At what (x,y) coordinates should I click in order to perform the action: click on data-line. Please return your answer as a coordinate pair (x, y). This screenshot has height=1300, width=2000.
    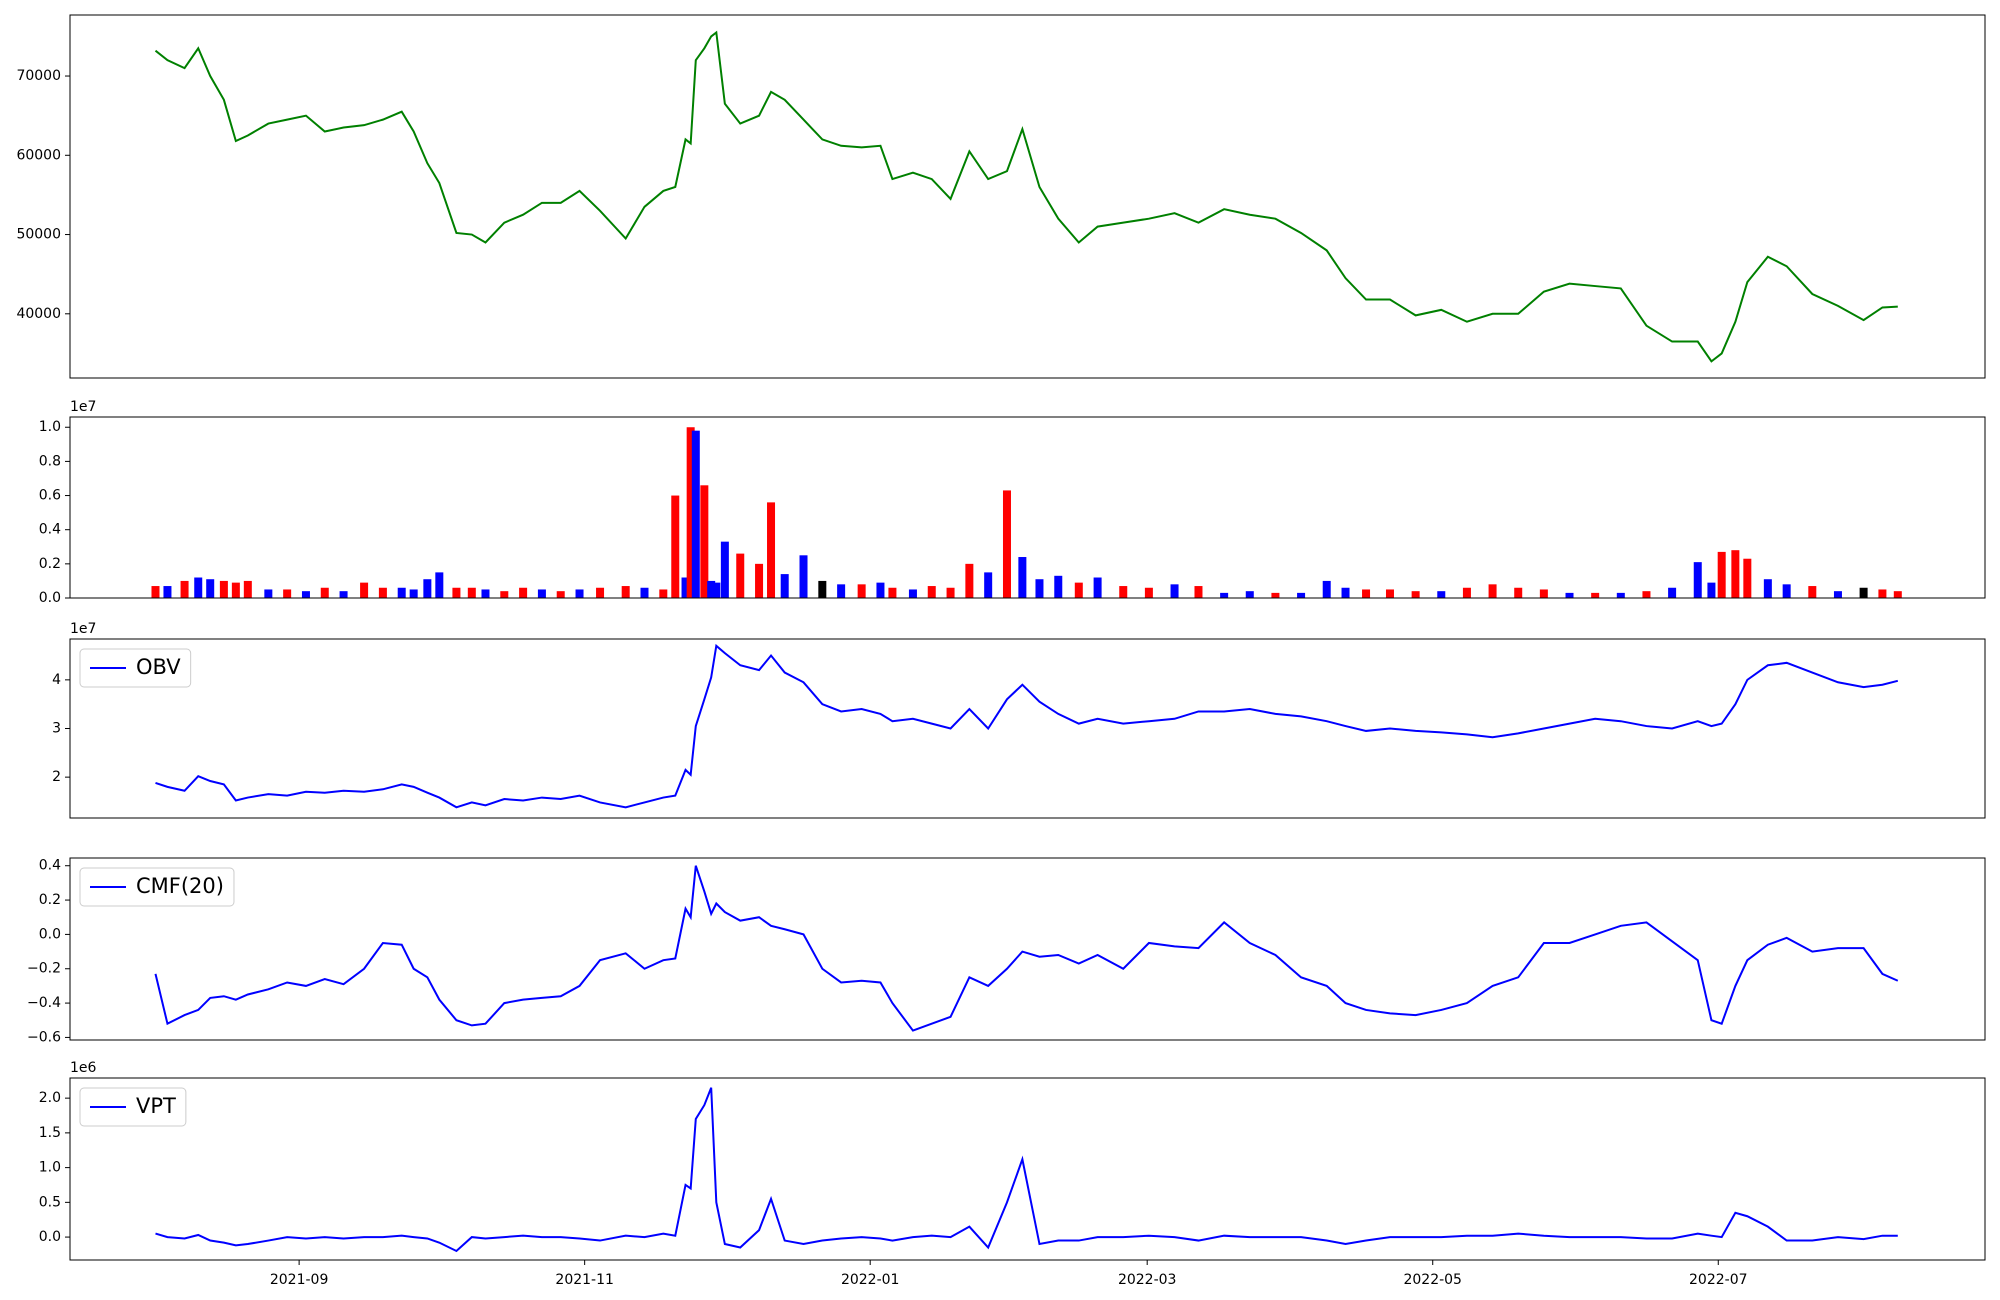
    Looking at the image, I should click on (1026, 948).